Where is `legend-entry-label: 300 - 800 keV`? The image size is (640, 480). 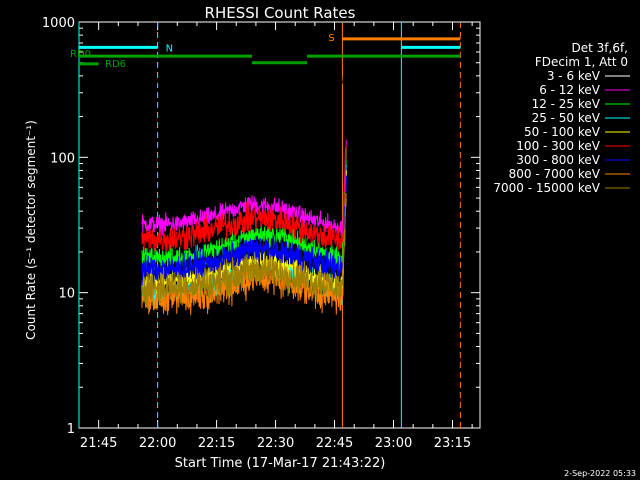
legend-entry-label: 300 - 800 keV is located at coordinates (558, 160).